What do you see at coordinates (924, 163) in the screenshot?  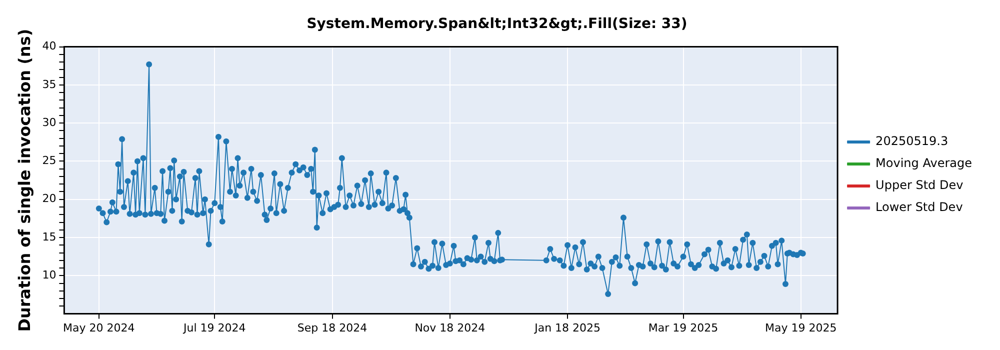 I see `legend-label: Moving Average` at bounding box center [924, 163].